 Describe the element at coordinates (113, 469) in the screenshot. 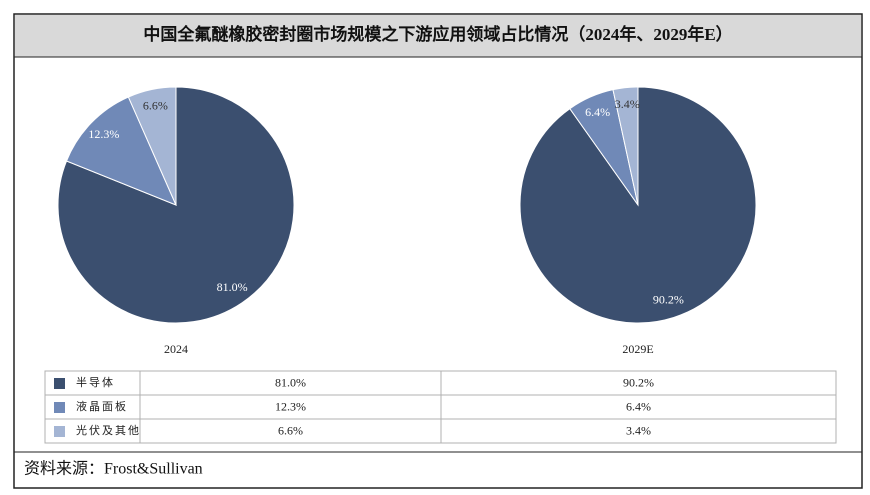

I see `source: 资料来源：Frost&Sullivan` at that location.